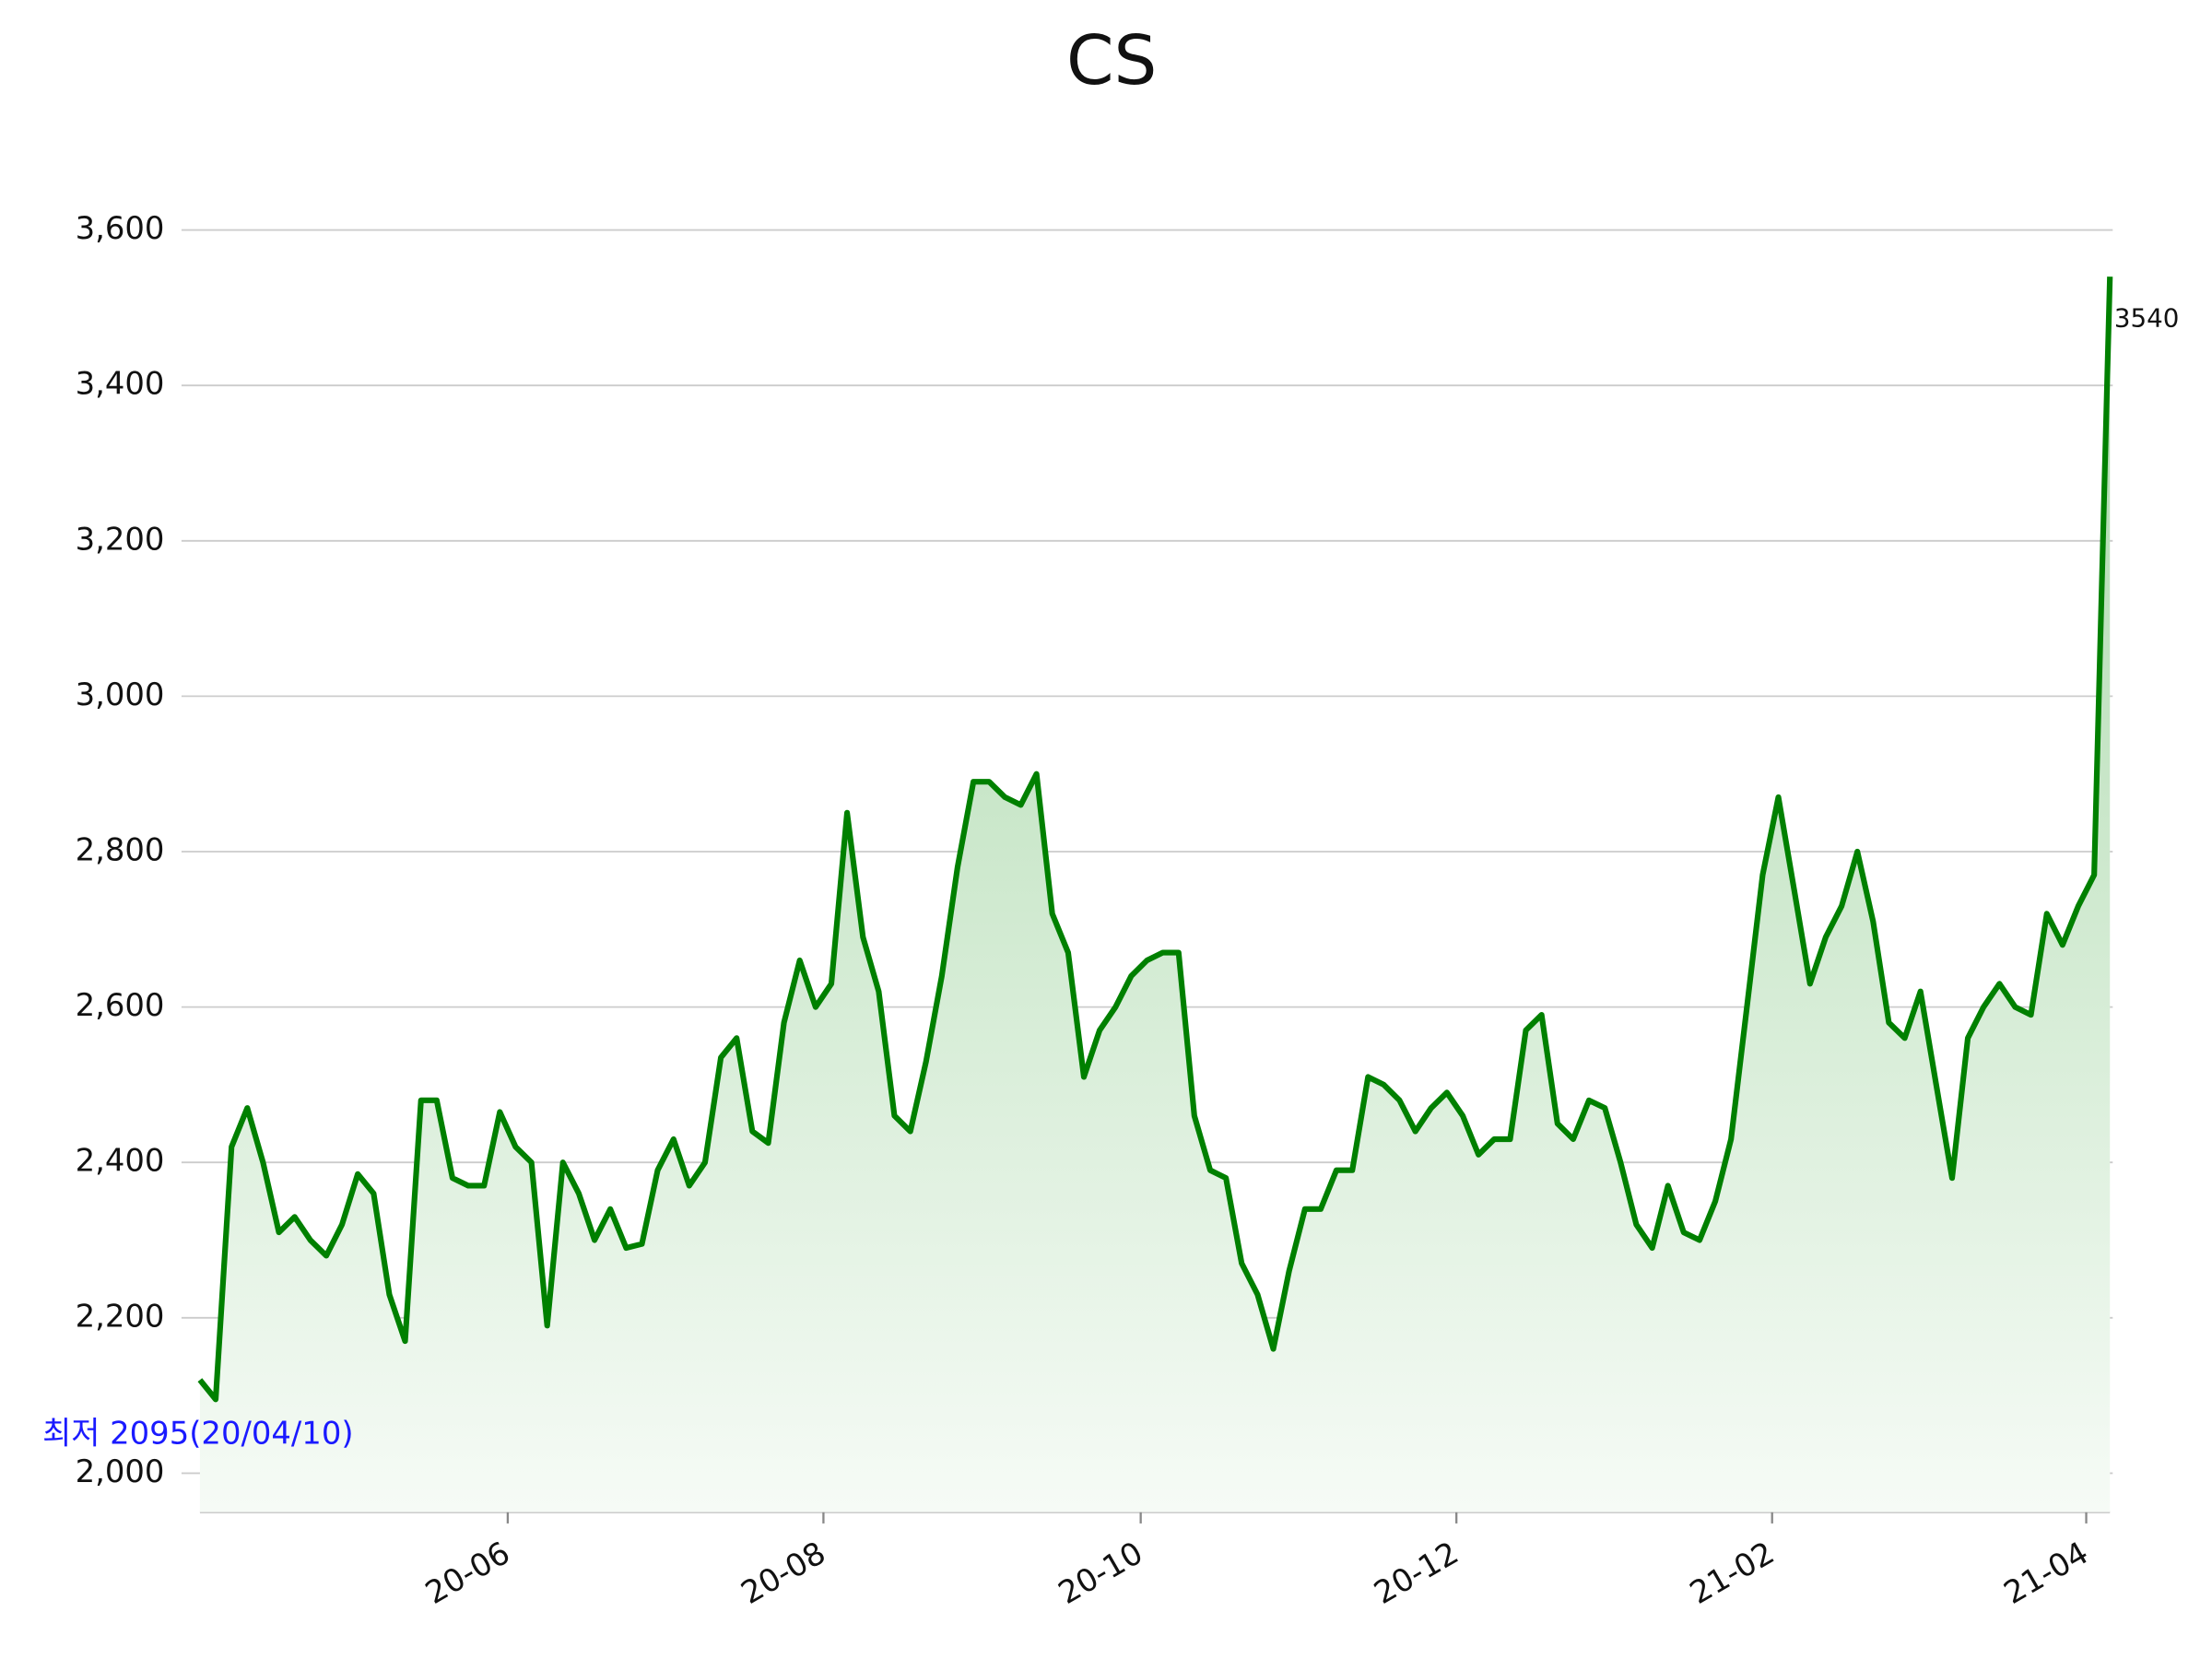  What do you see at coordinates (783, 1573) in the screenshot?
I see `x-tick-label: 20-08` at bounding box center [783, 1573].